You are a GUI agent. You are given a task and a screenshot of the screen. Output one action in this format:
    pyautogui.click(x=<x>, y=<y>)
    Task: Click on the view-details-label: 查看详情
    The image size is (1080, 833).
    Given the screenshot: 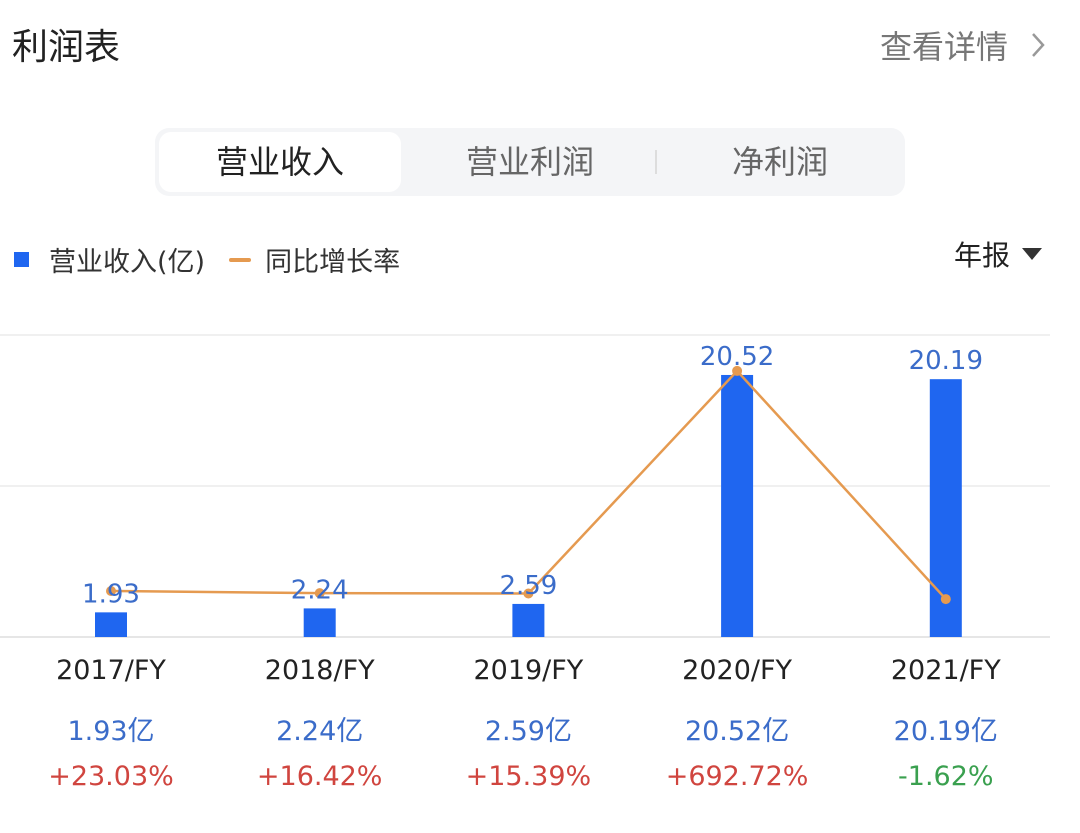 What is the action you would take?
    pyautogui.click(x=943, y=47)
    